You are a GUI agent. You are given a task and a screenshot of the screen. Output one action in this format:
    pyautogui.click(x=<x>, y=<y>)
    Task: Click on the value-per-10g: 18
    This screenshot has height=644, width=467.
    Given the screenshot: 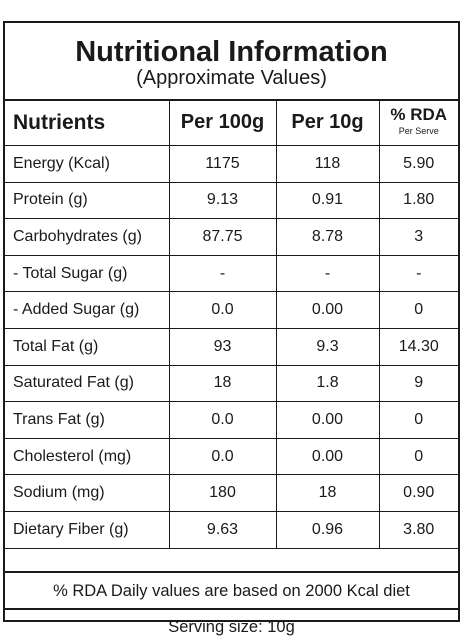 What is the action you would take?
    pyautogui.click(x=327, y=493)
    